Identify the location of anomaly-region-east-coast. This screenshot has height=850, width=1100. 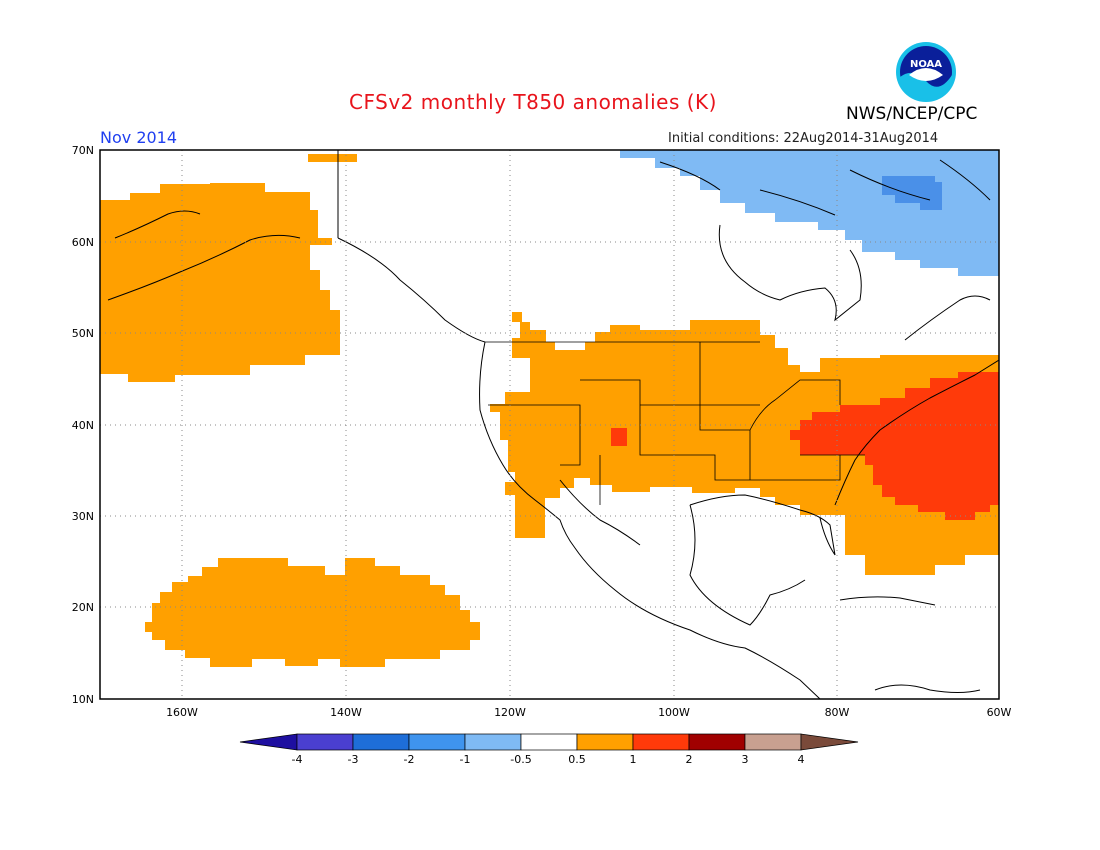
(894, 446).